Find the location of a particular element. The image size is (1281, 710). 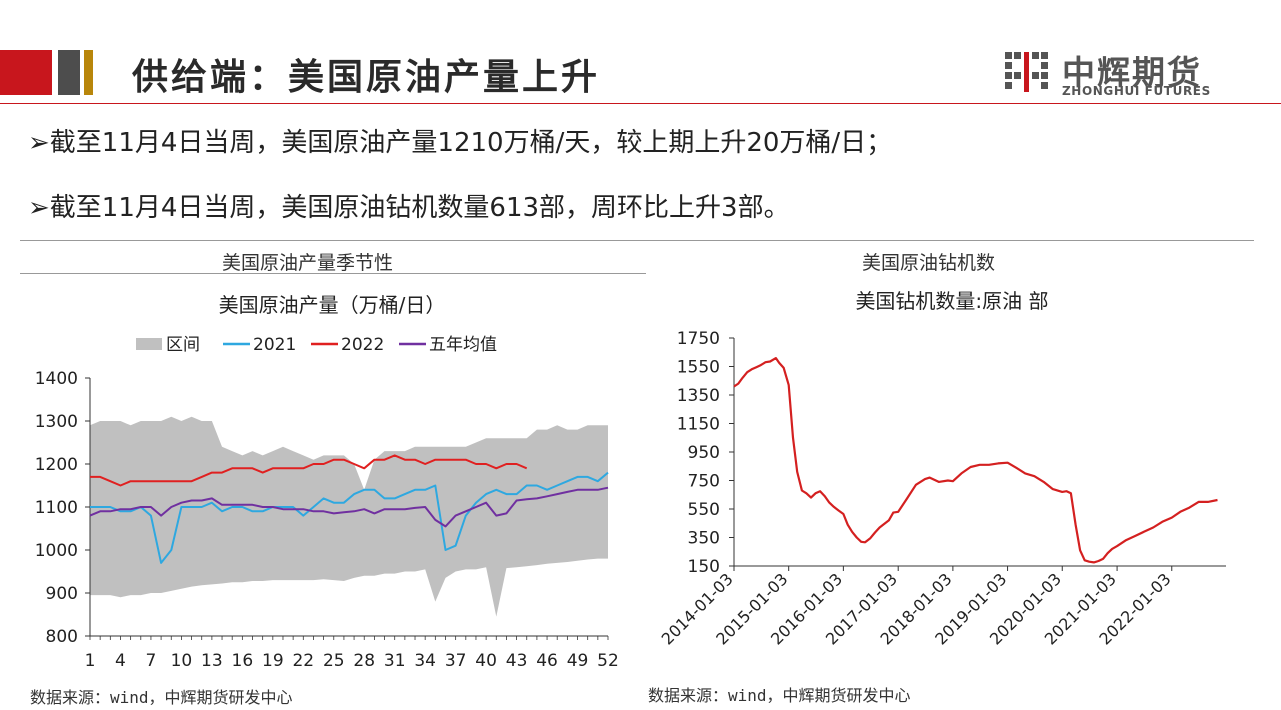

y-tick-label: 1200 is located at coordinates (56, 465).